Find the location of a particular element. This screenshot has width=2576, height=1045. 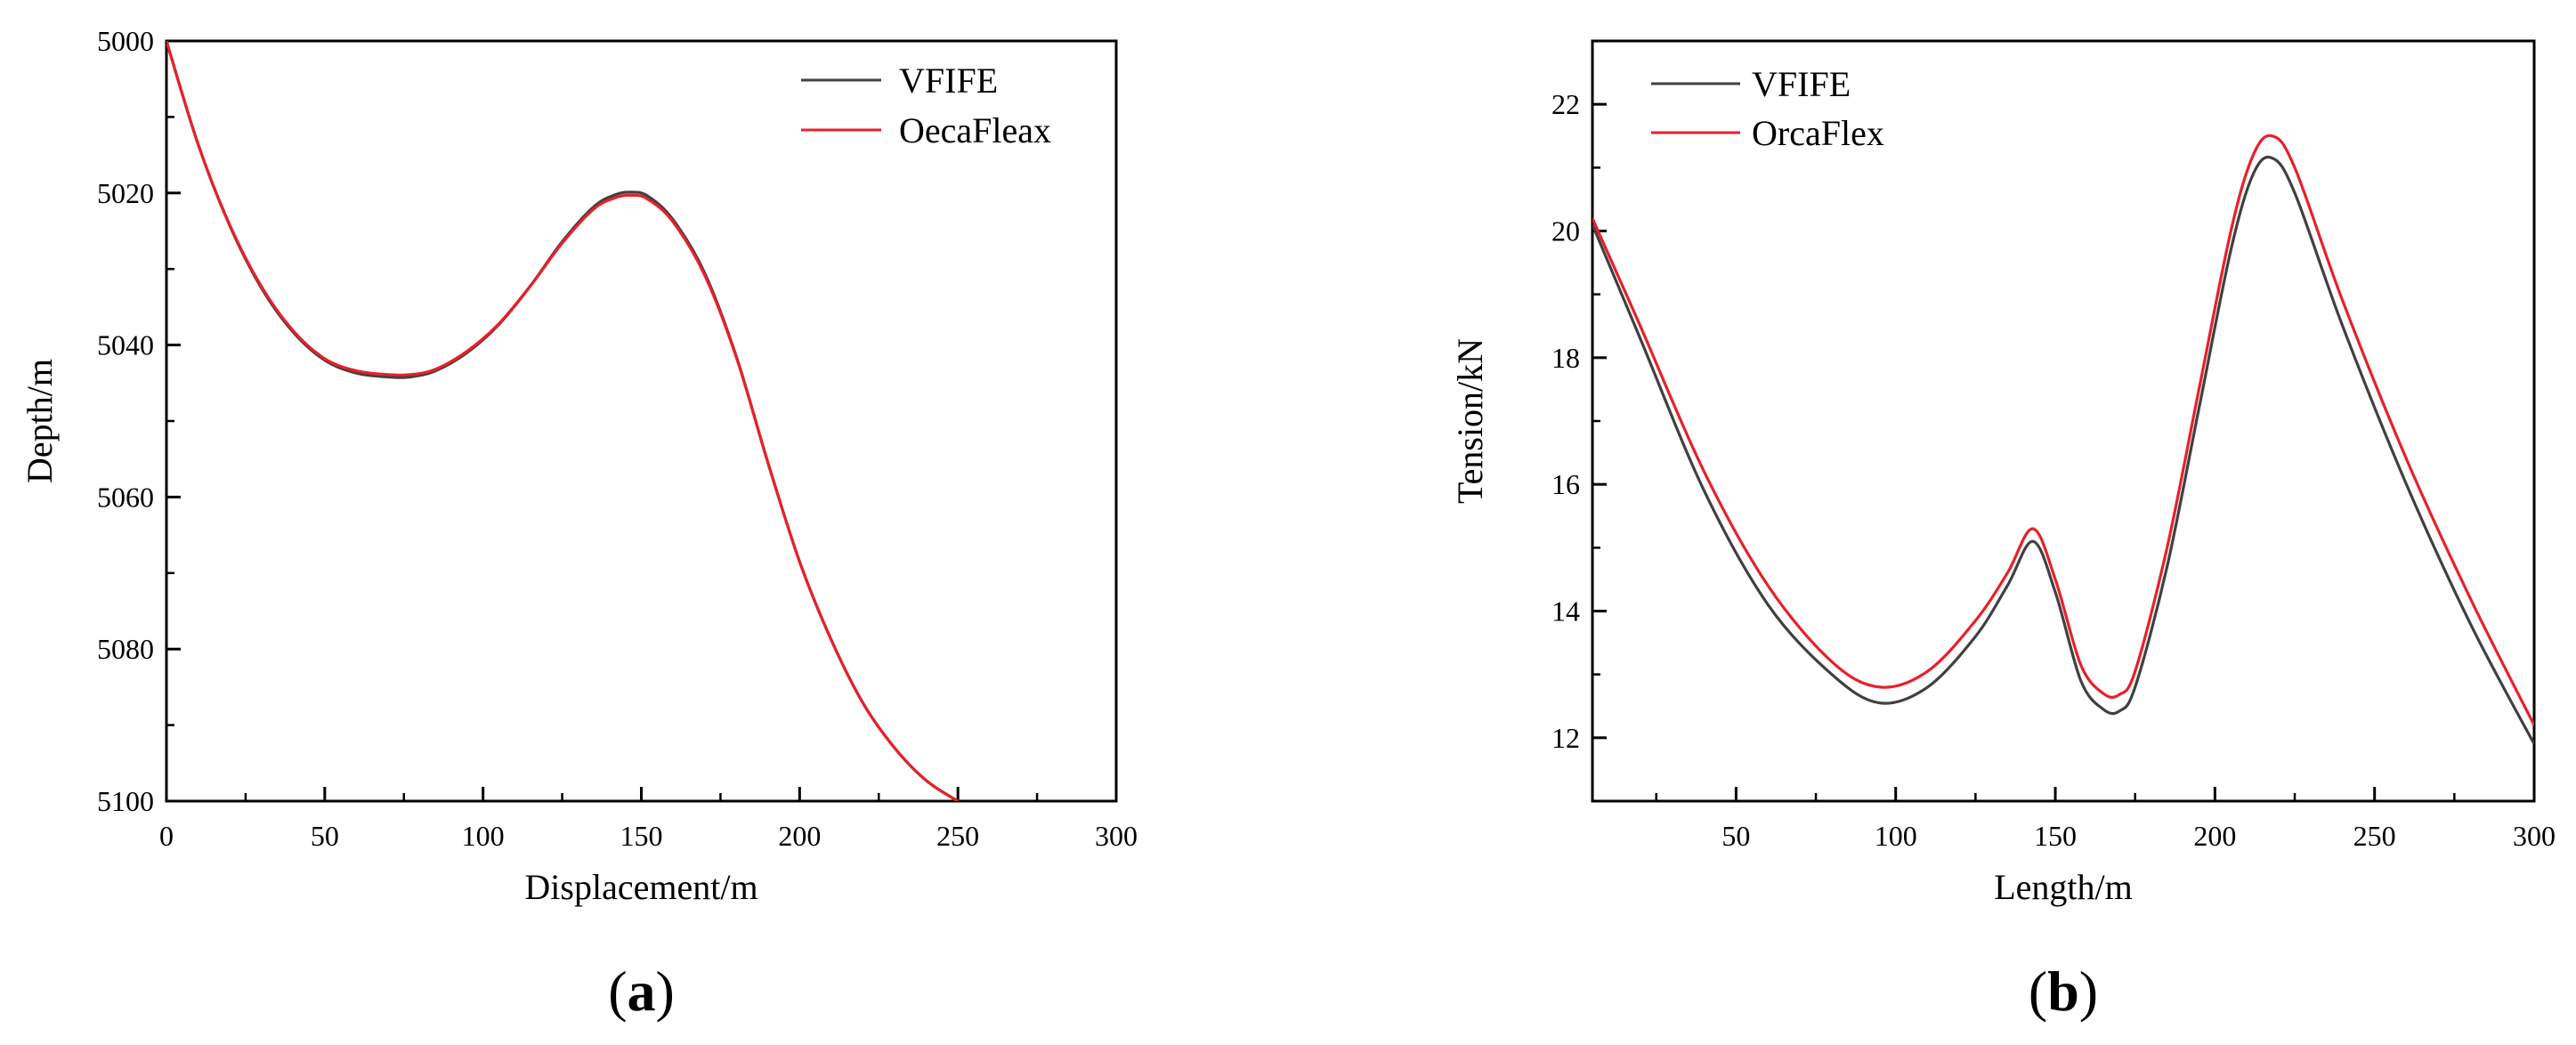

chart-b-x-tick-label: 50 is located at coordinates (1735, 836).